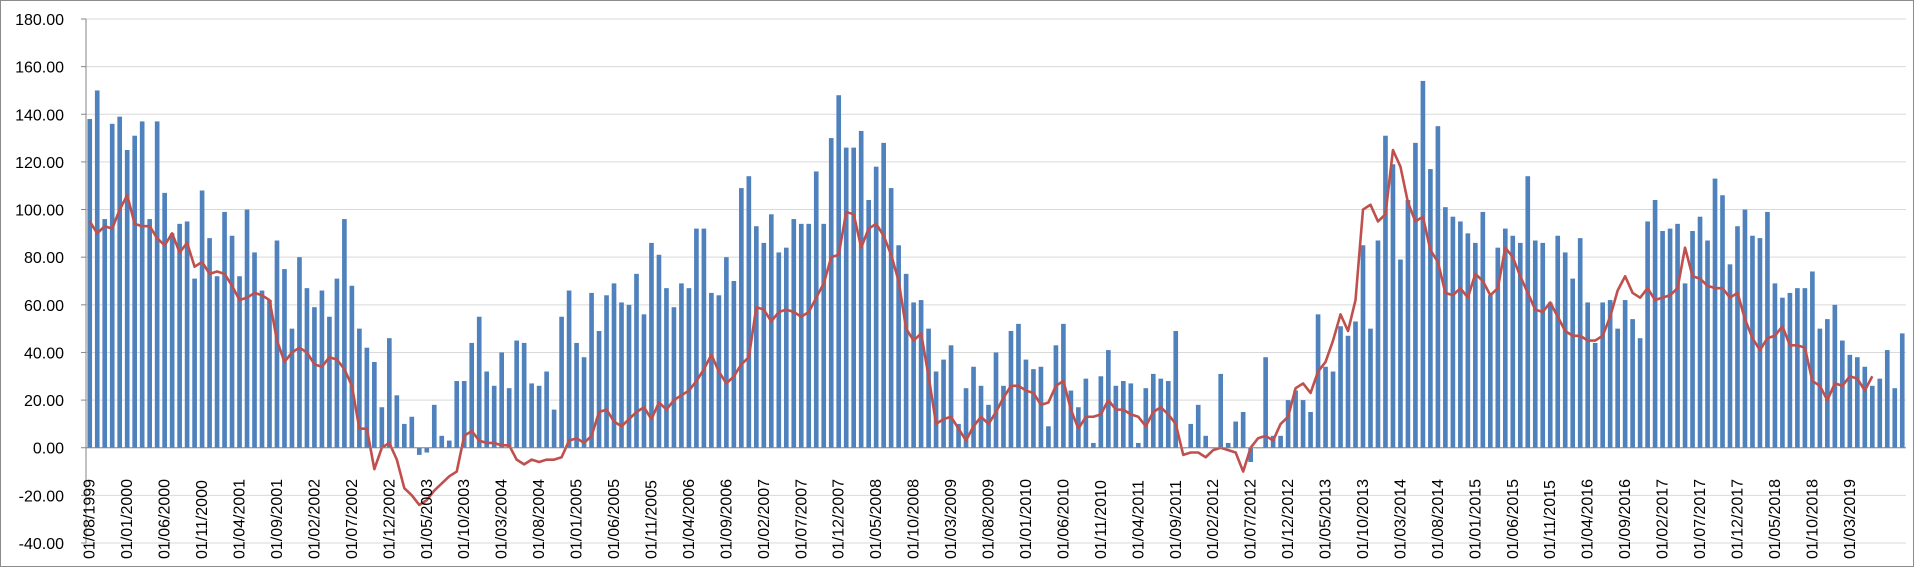  Describe the element at coordinates (1288, 519) in the screenshot. I see `x-tick-label: 01/12/2012` at that location.